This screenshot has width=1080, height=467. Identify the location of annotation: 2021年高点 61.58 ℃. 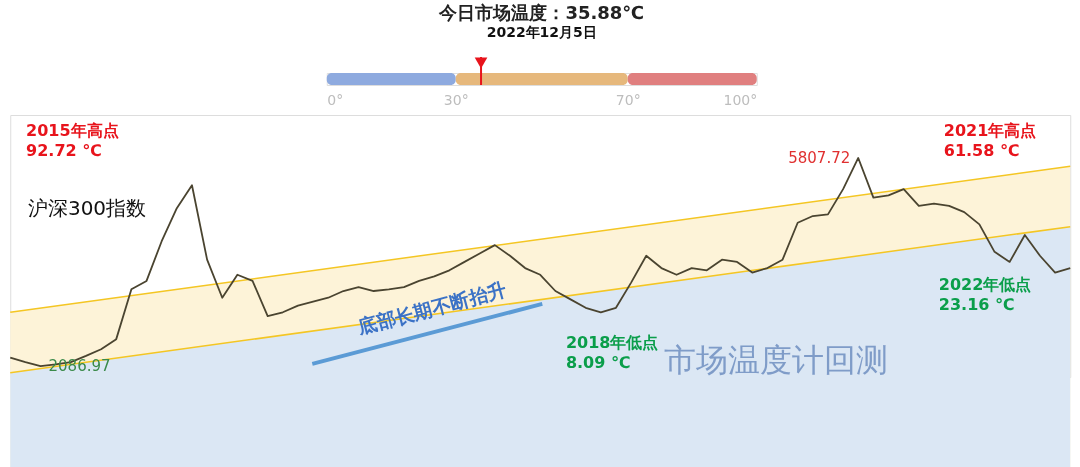
(990, 140).